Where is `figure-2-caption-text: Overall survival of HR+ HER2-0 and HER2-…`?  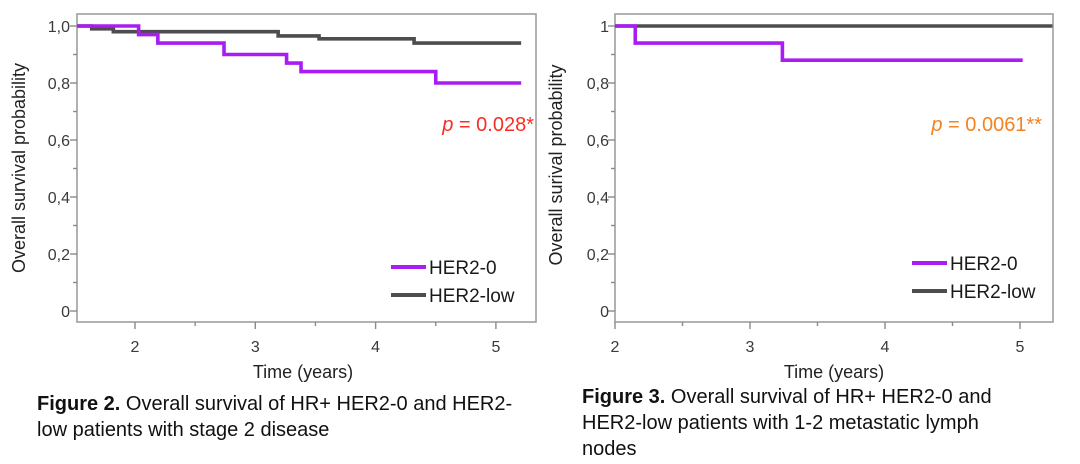
figure-2-caption-text: Overall survival of HR+ HER2-0 and HER2-… is located at coordinates (275, 417).